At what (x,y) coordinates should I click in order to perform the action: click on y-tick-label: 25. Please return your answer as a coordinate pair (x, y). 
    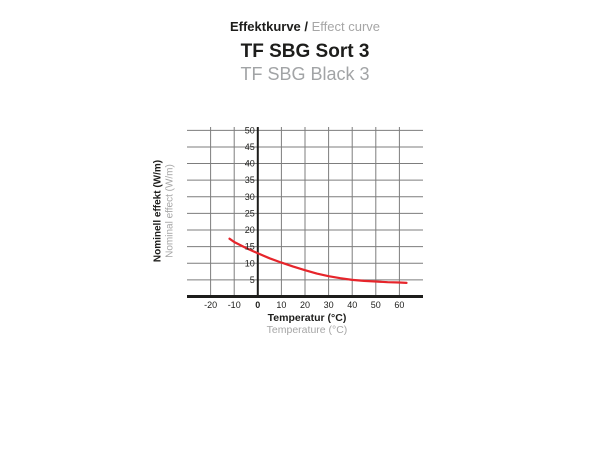
    Looking at the image, I should click on (250, 213).